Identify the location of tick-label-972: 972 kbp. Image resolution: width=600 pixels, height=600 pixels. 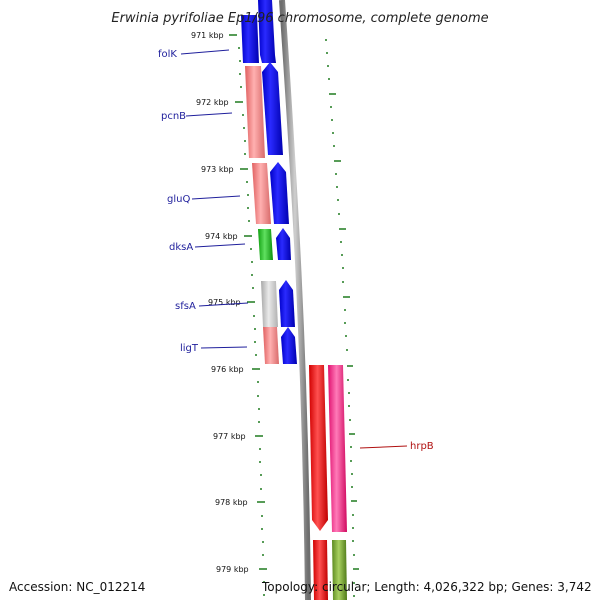
(212, 102).